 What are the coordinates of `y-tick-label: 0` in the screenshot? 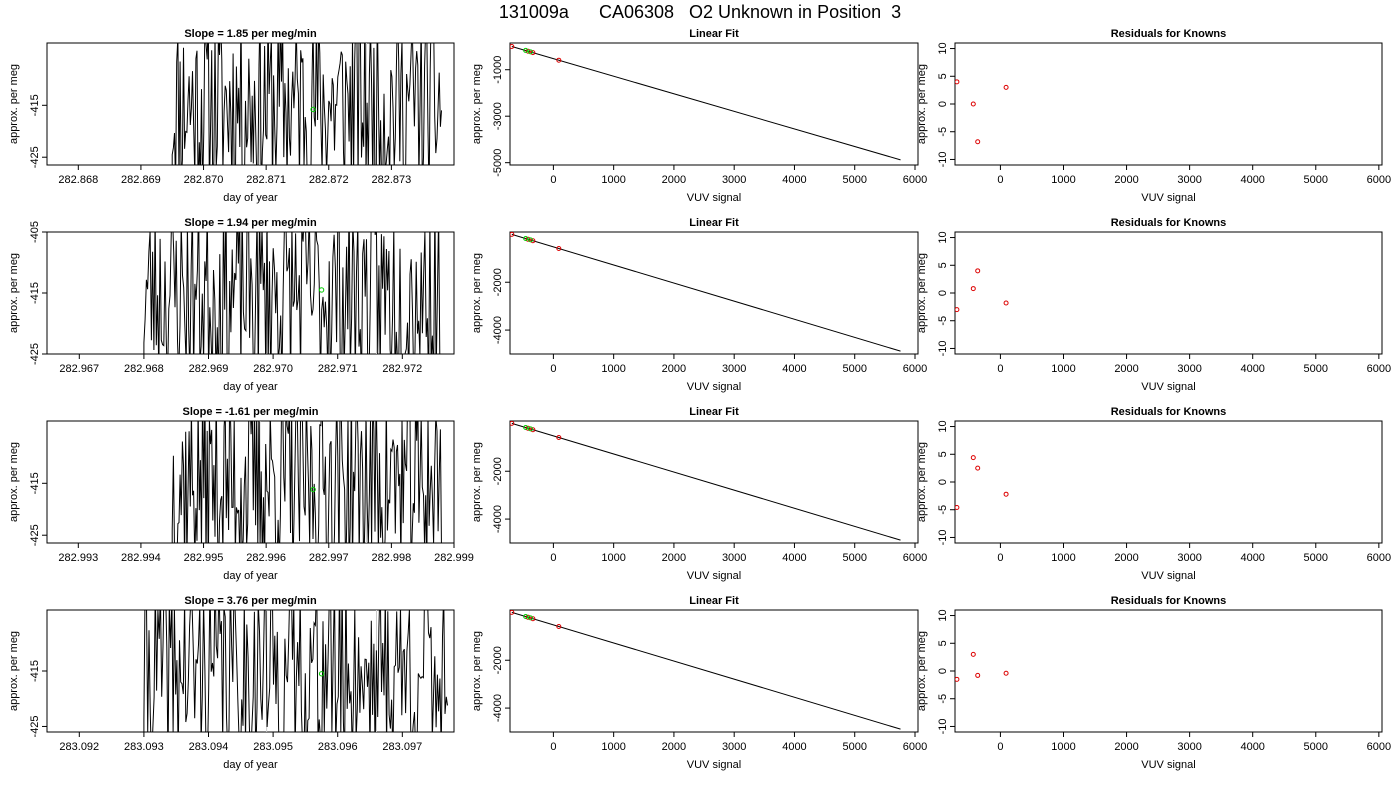 It's located at (943, 482).